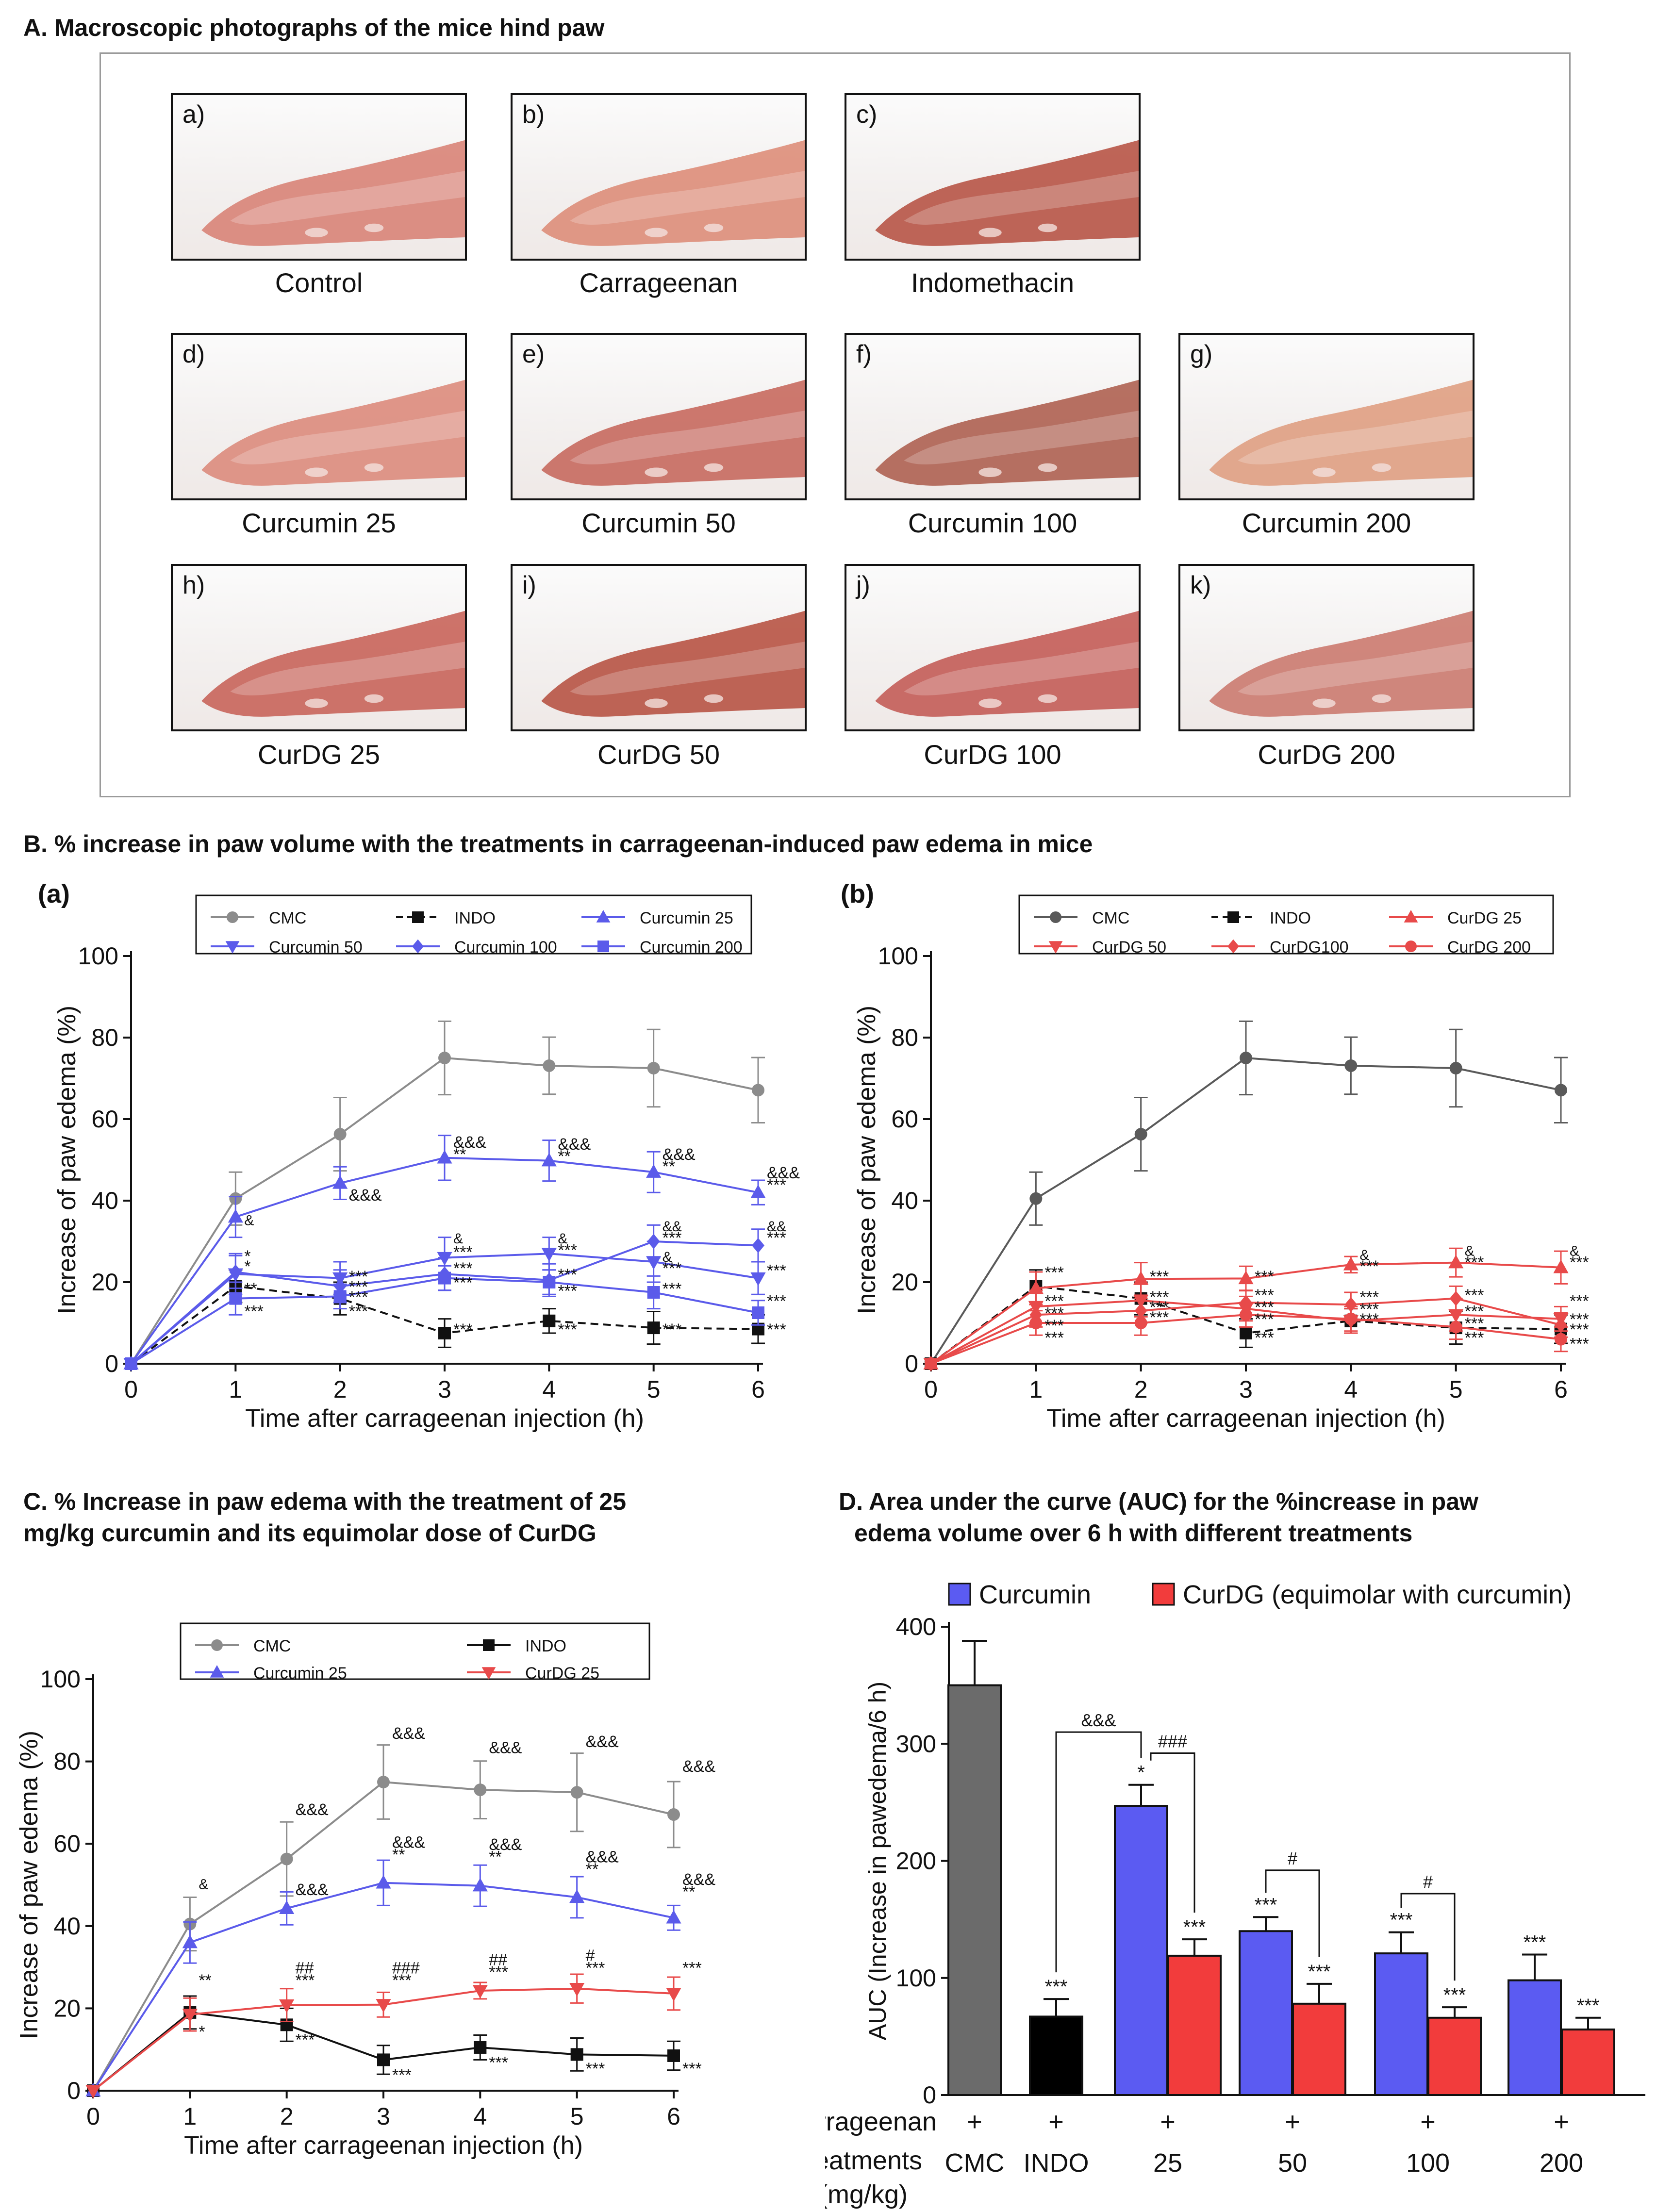  Describe the element at coordinates (1035, 1594) in the screenshot. I see `legend-label: Curcumin` at that location.